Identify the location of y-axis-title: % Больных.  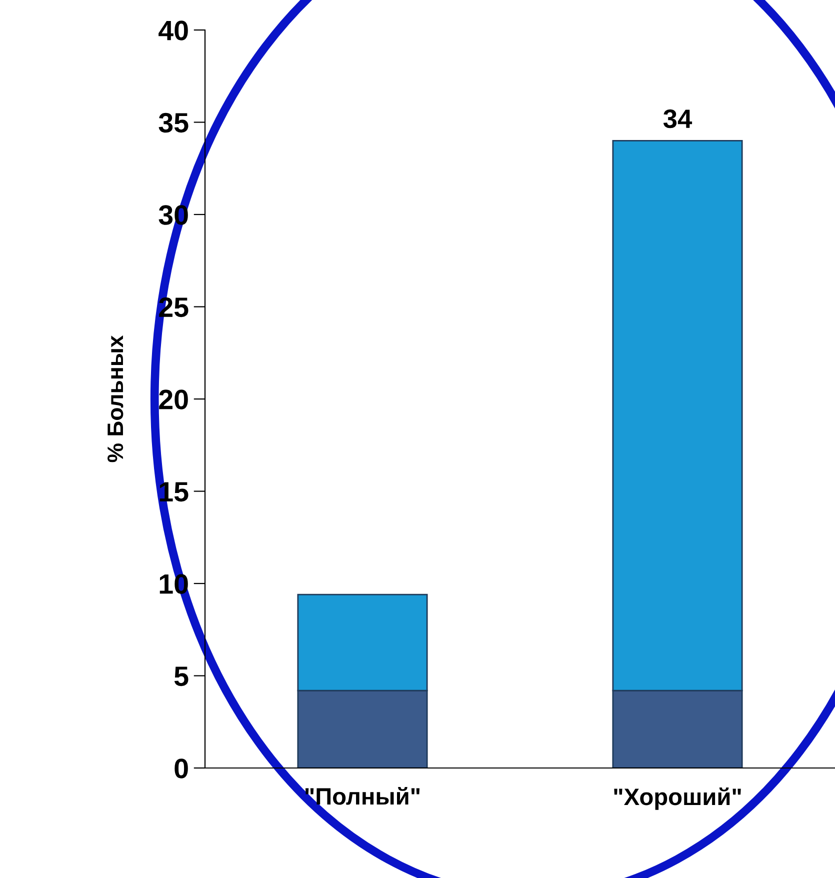
(116, 398).